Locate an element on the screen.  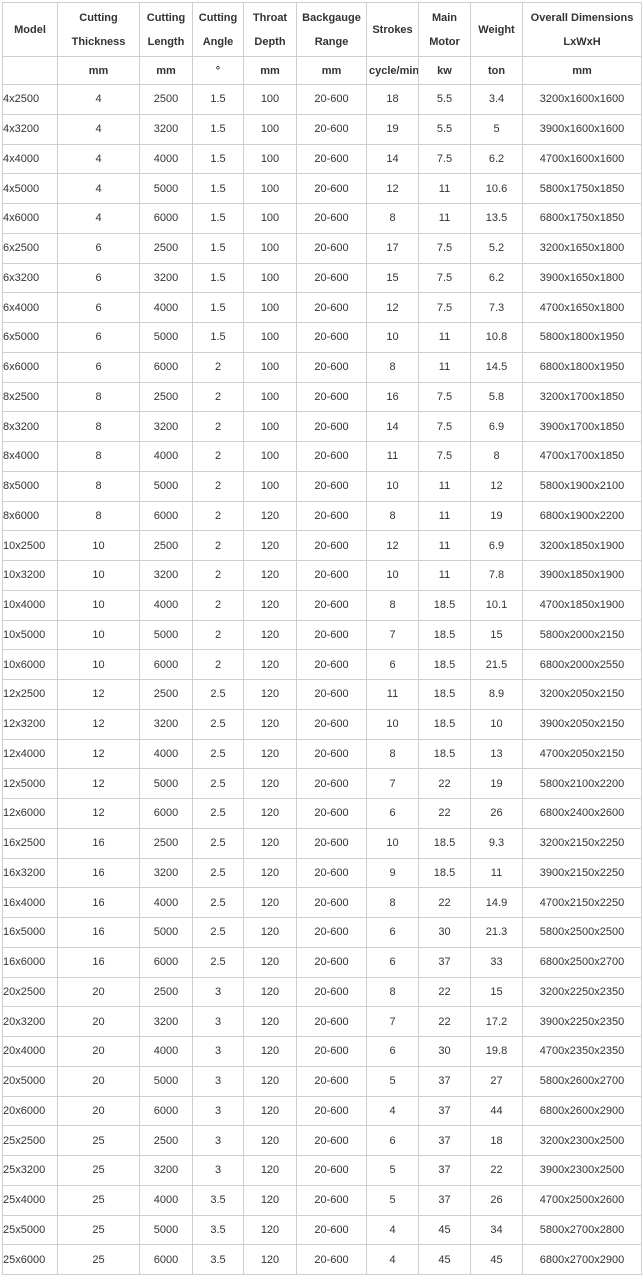
data-cell: 4 is located at coordinates (98, 159).